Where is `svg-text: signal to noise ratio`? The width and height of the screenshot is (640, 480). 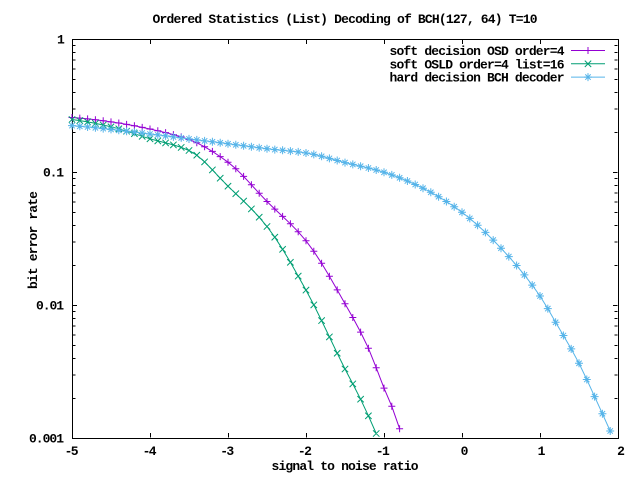 svg-text: signal to noise ratio is located at coordinates (345, 466).